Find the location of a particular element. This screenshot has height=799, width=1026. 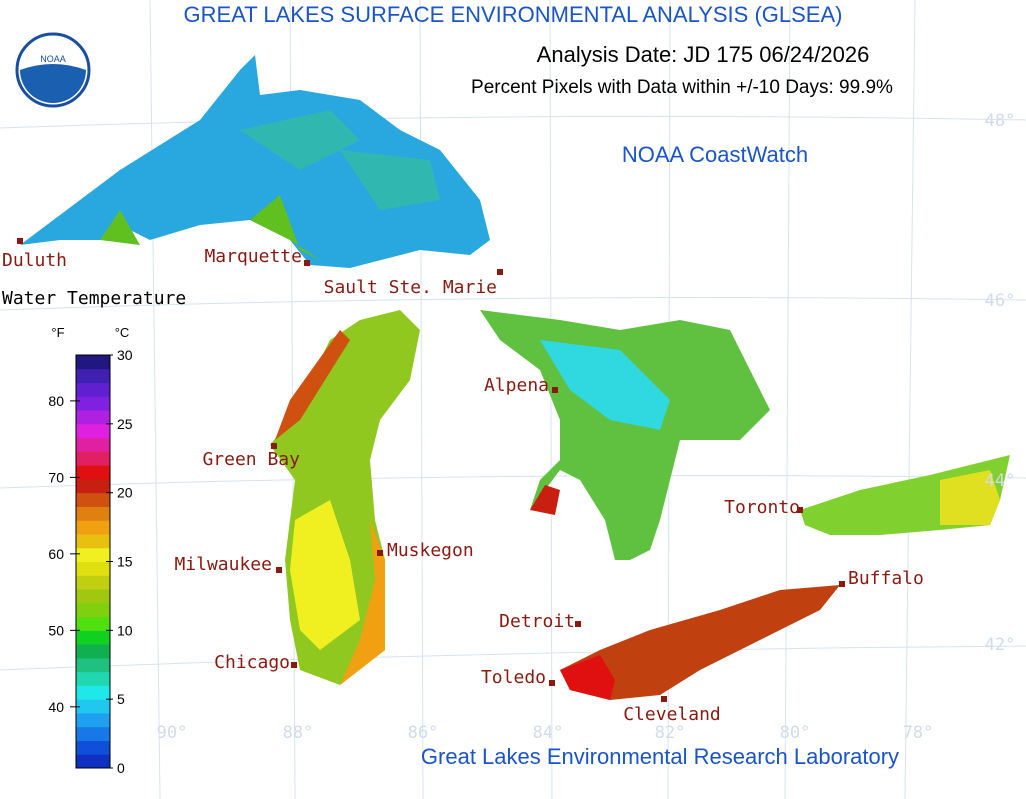

f-label: °F is located at coordinates (57, 332).